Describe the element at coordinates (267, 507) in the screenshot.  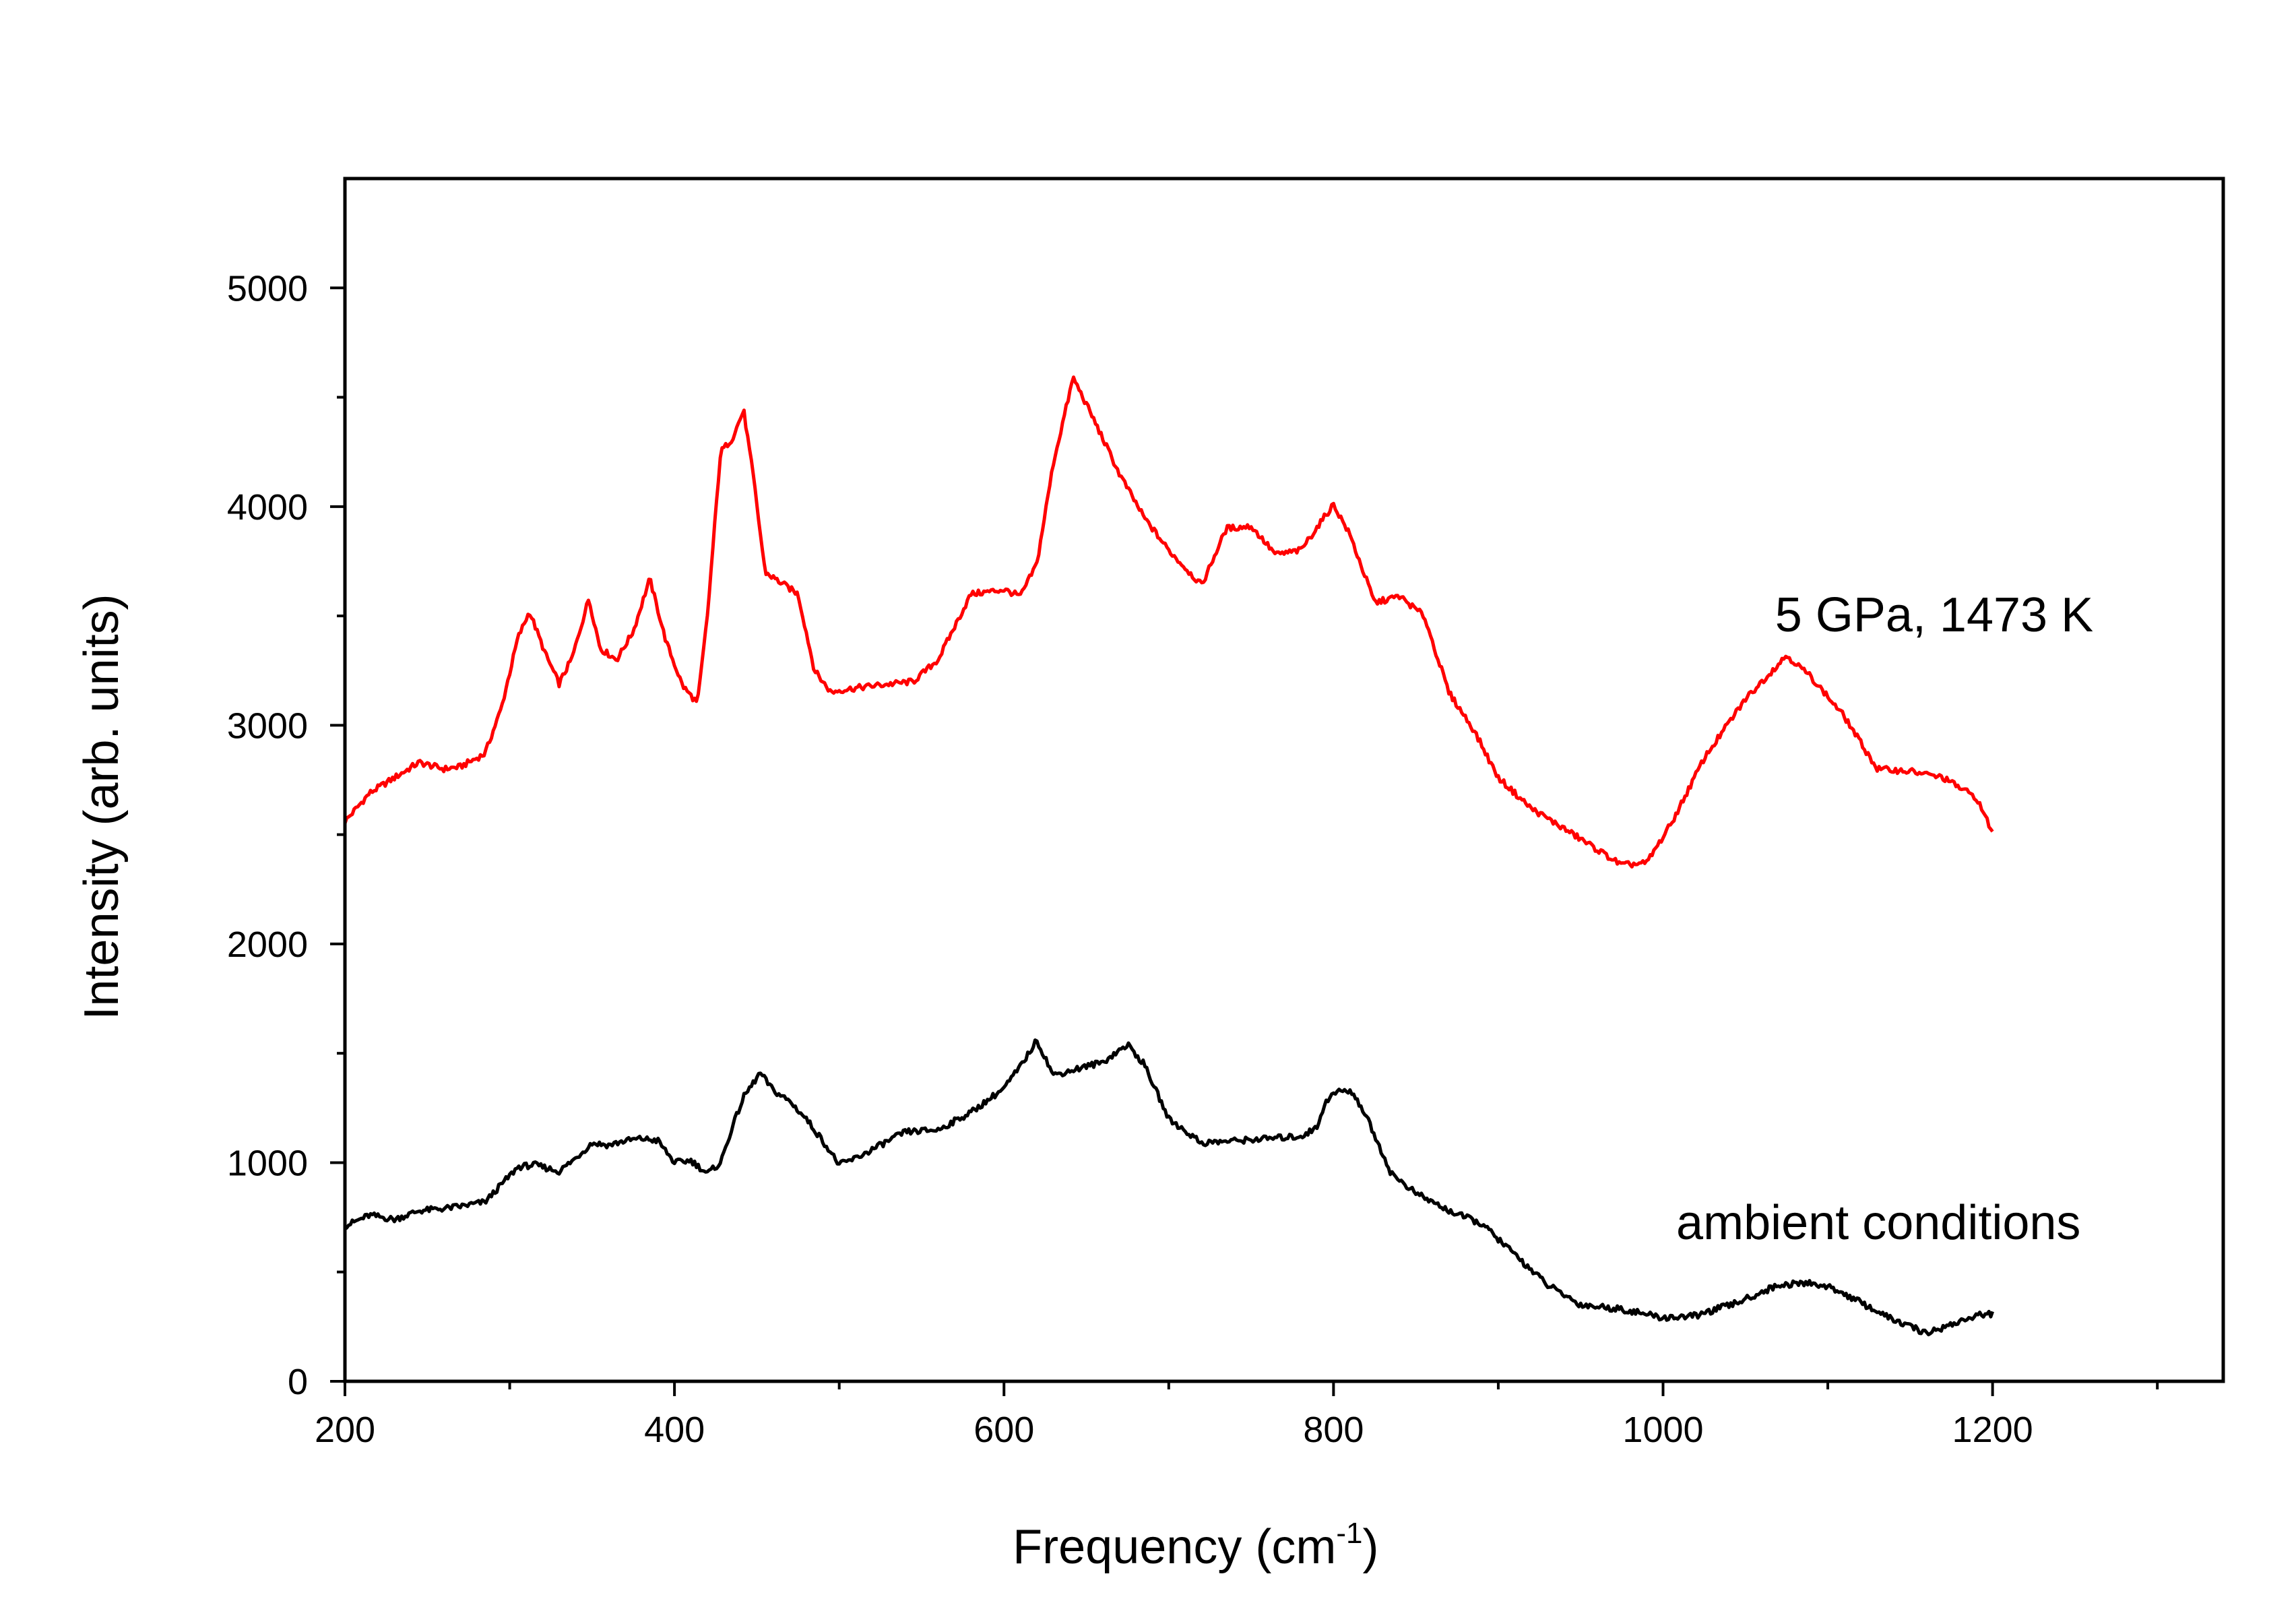
I see `y-tick-label: 4000` at that location.